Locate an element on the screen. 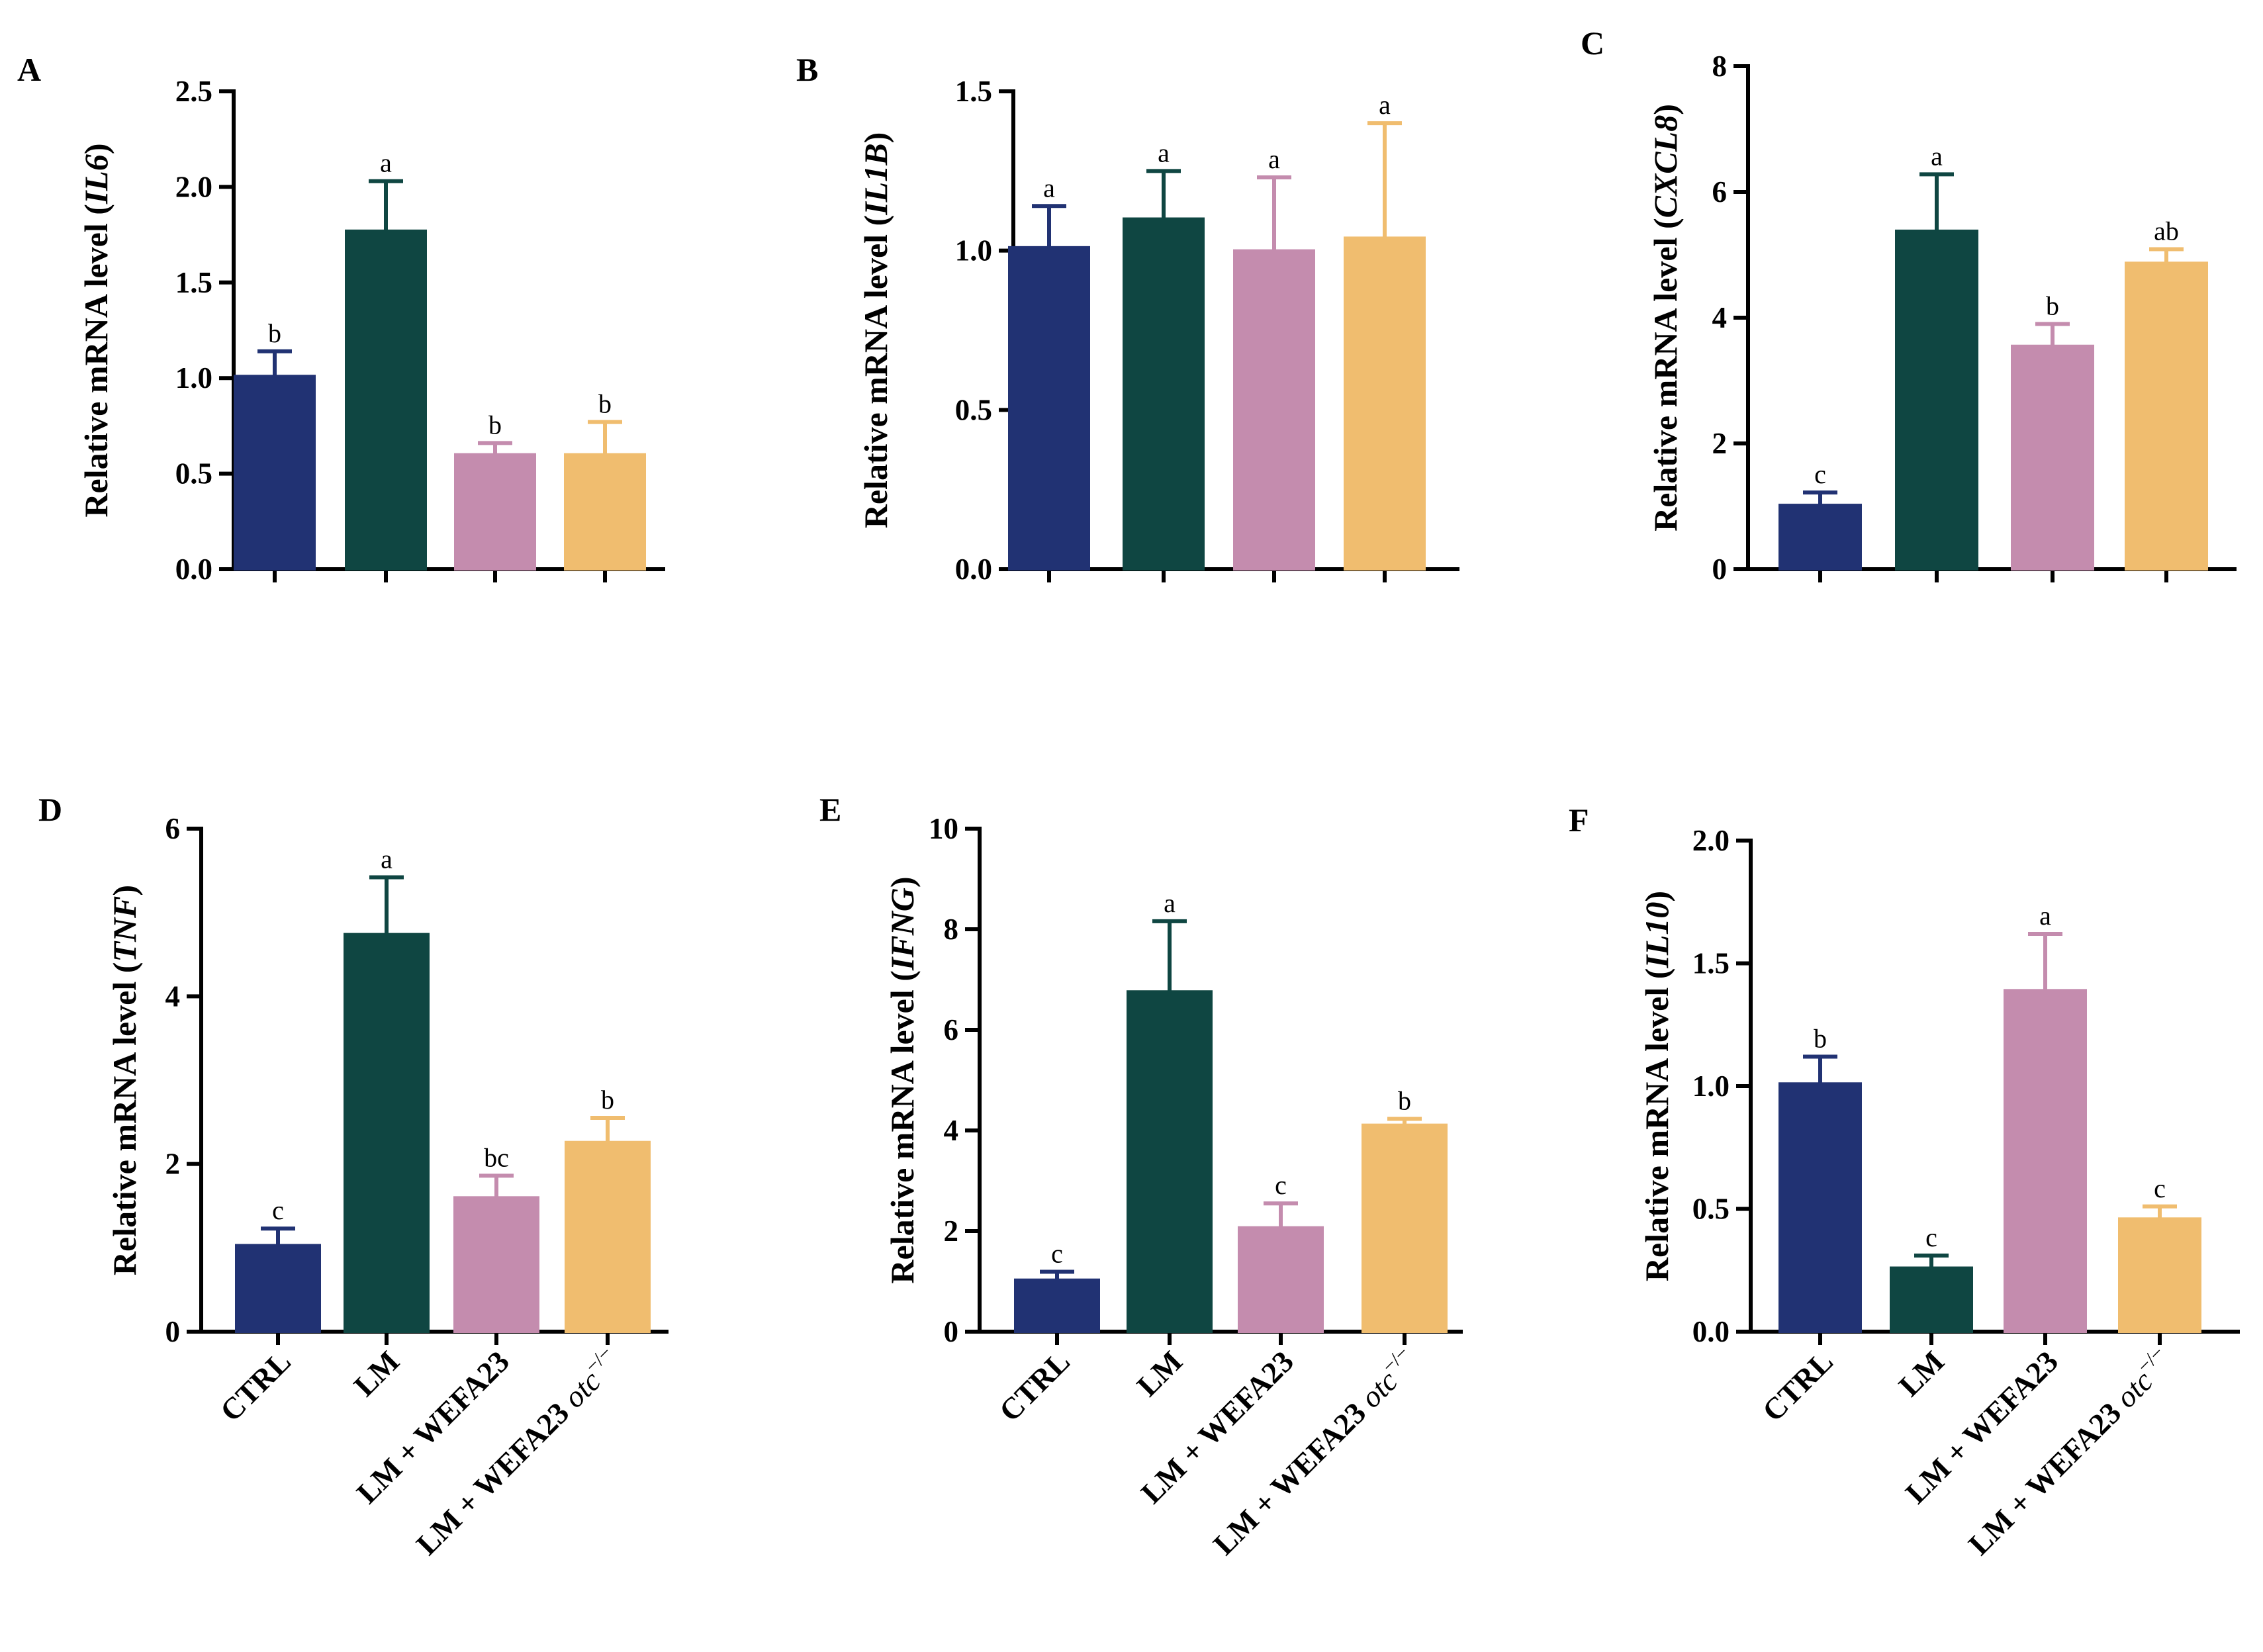  panel-letter: B is located at coordinates (807, 69).